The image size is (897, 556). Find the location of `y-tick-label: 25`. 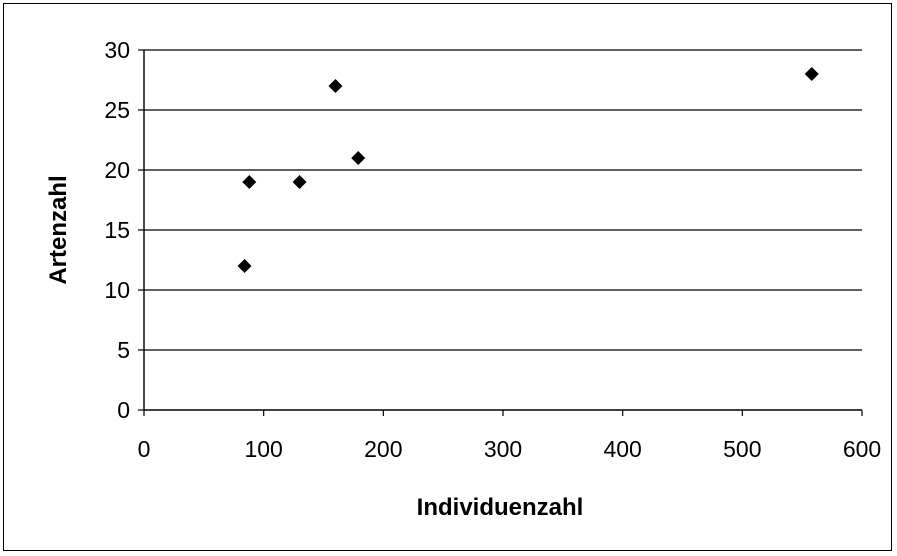

y-tick-label: 25 is located at coordinates (117, 110).